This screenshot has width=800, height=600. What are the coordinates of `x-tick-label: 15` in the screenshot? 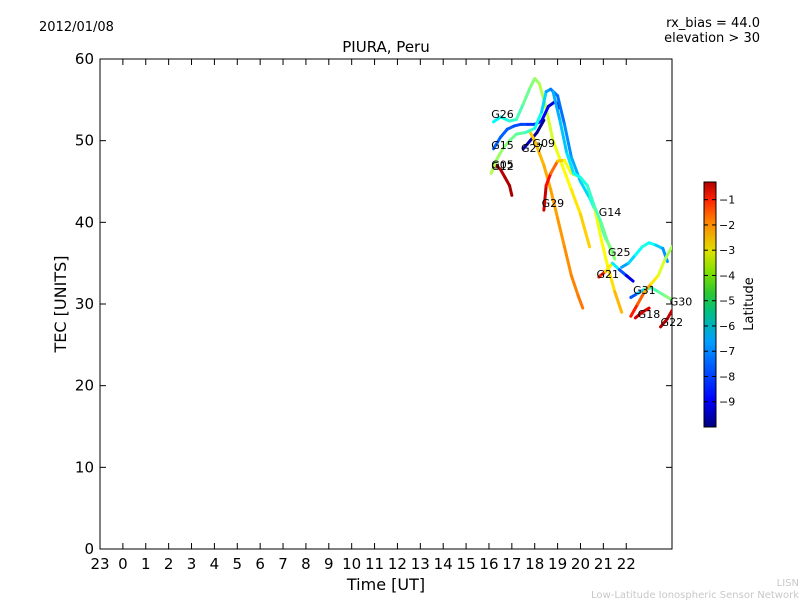 It's located at (466, 564).